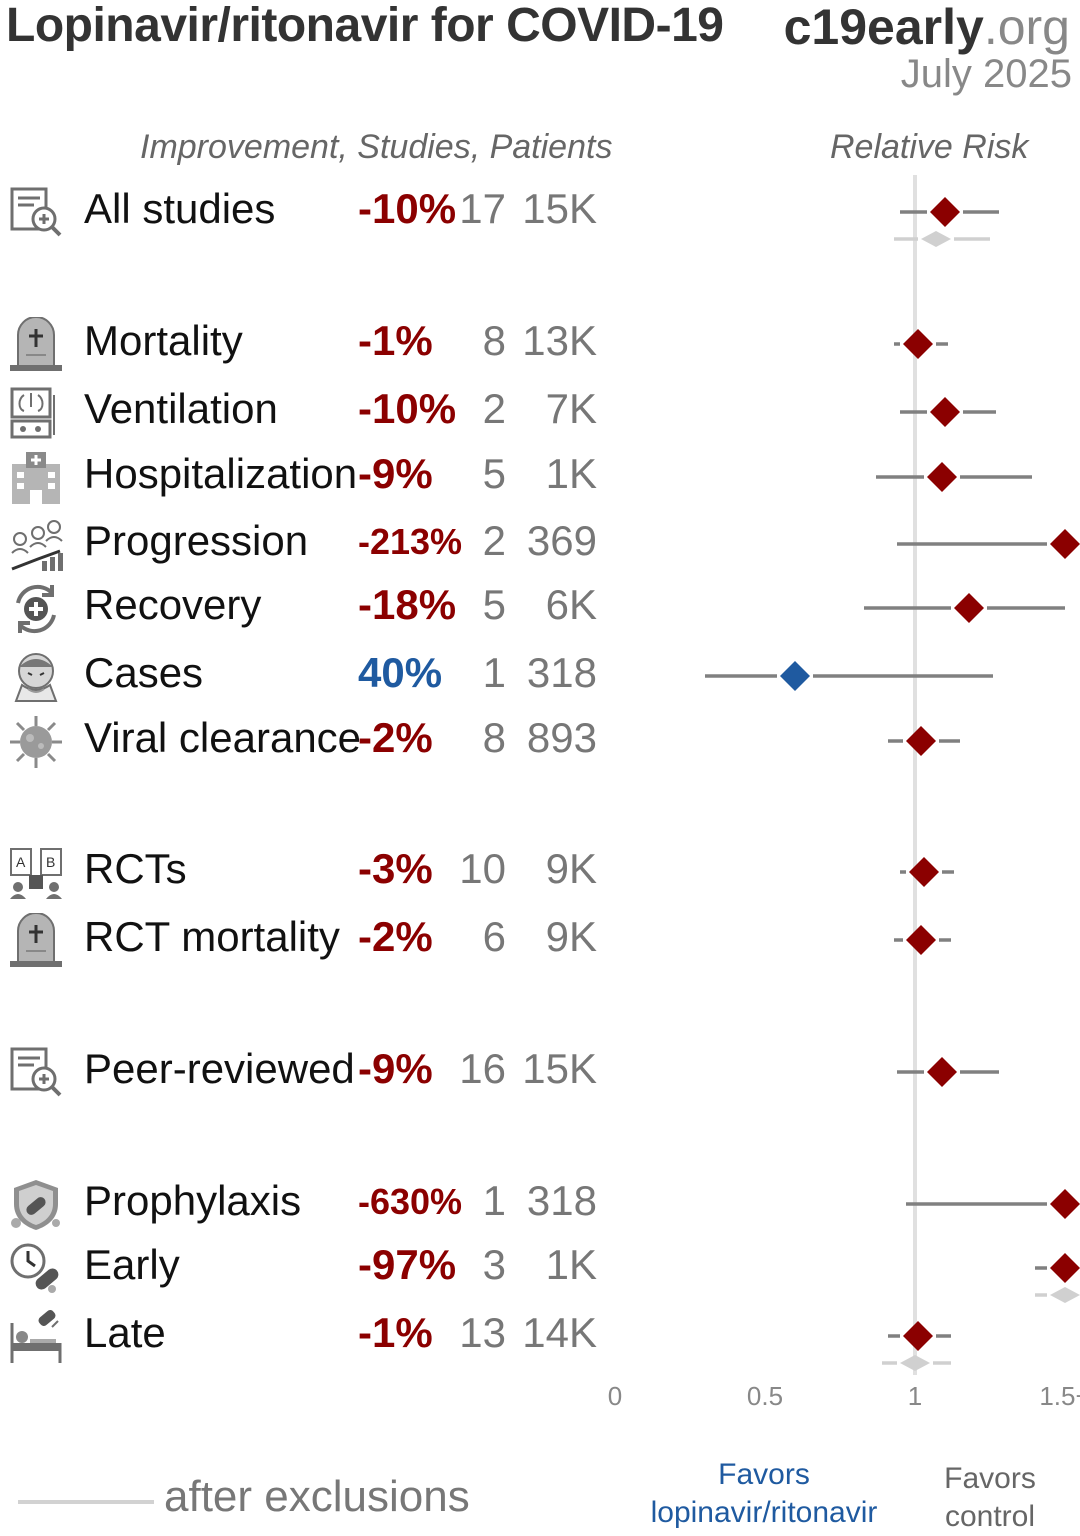  Describe the element at coordinates (990, 1516) in the screenshot. I see `favors-control-line-2: control` at that location.